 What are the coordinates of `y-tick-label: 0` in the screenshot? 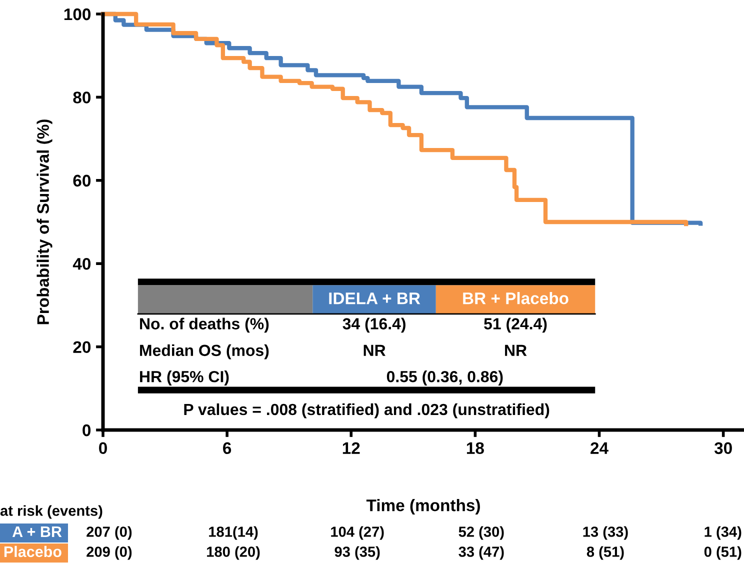 It's located at (86, 430).